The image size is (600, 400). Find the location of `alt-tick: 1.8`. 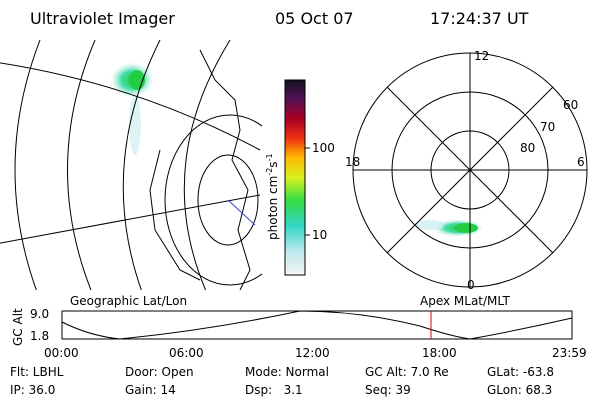

alt-tick: 1.8 is located at coordinates (39, 336).